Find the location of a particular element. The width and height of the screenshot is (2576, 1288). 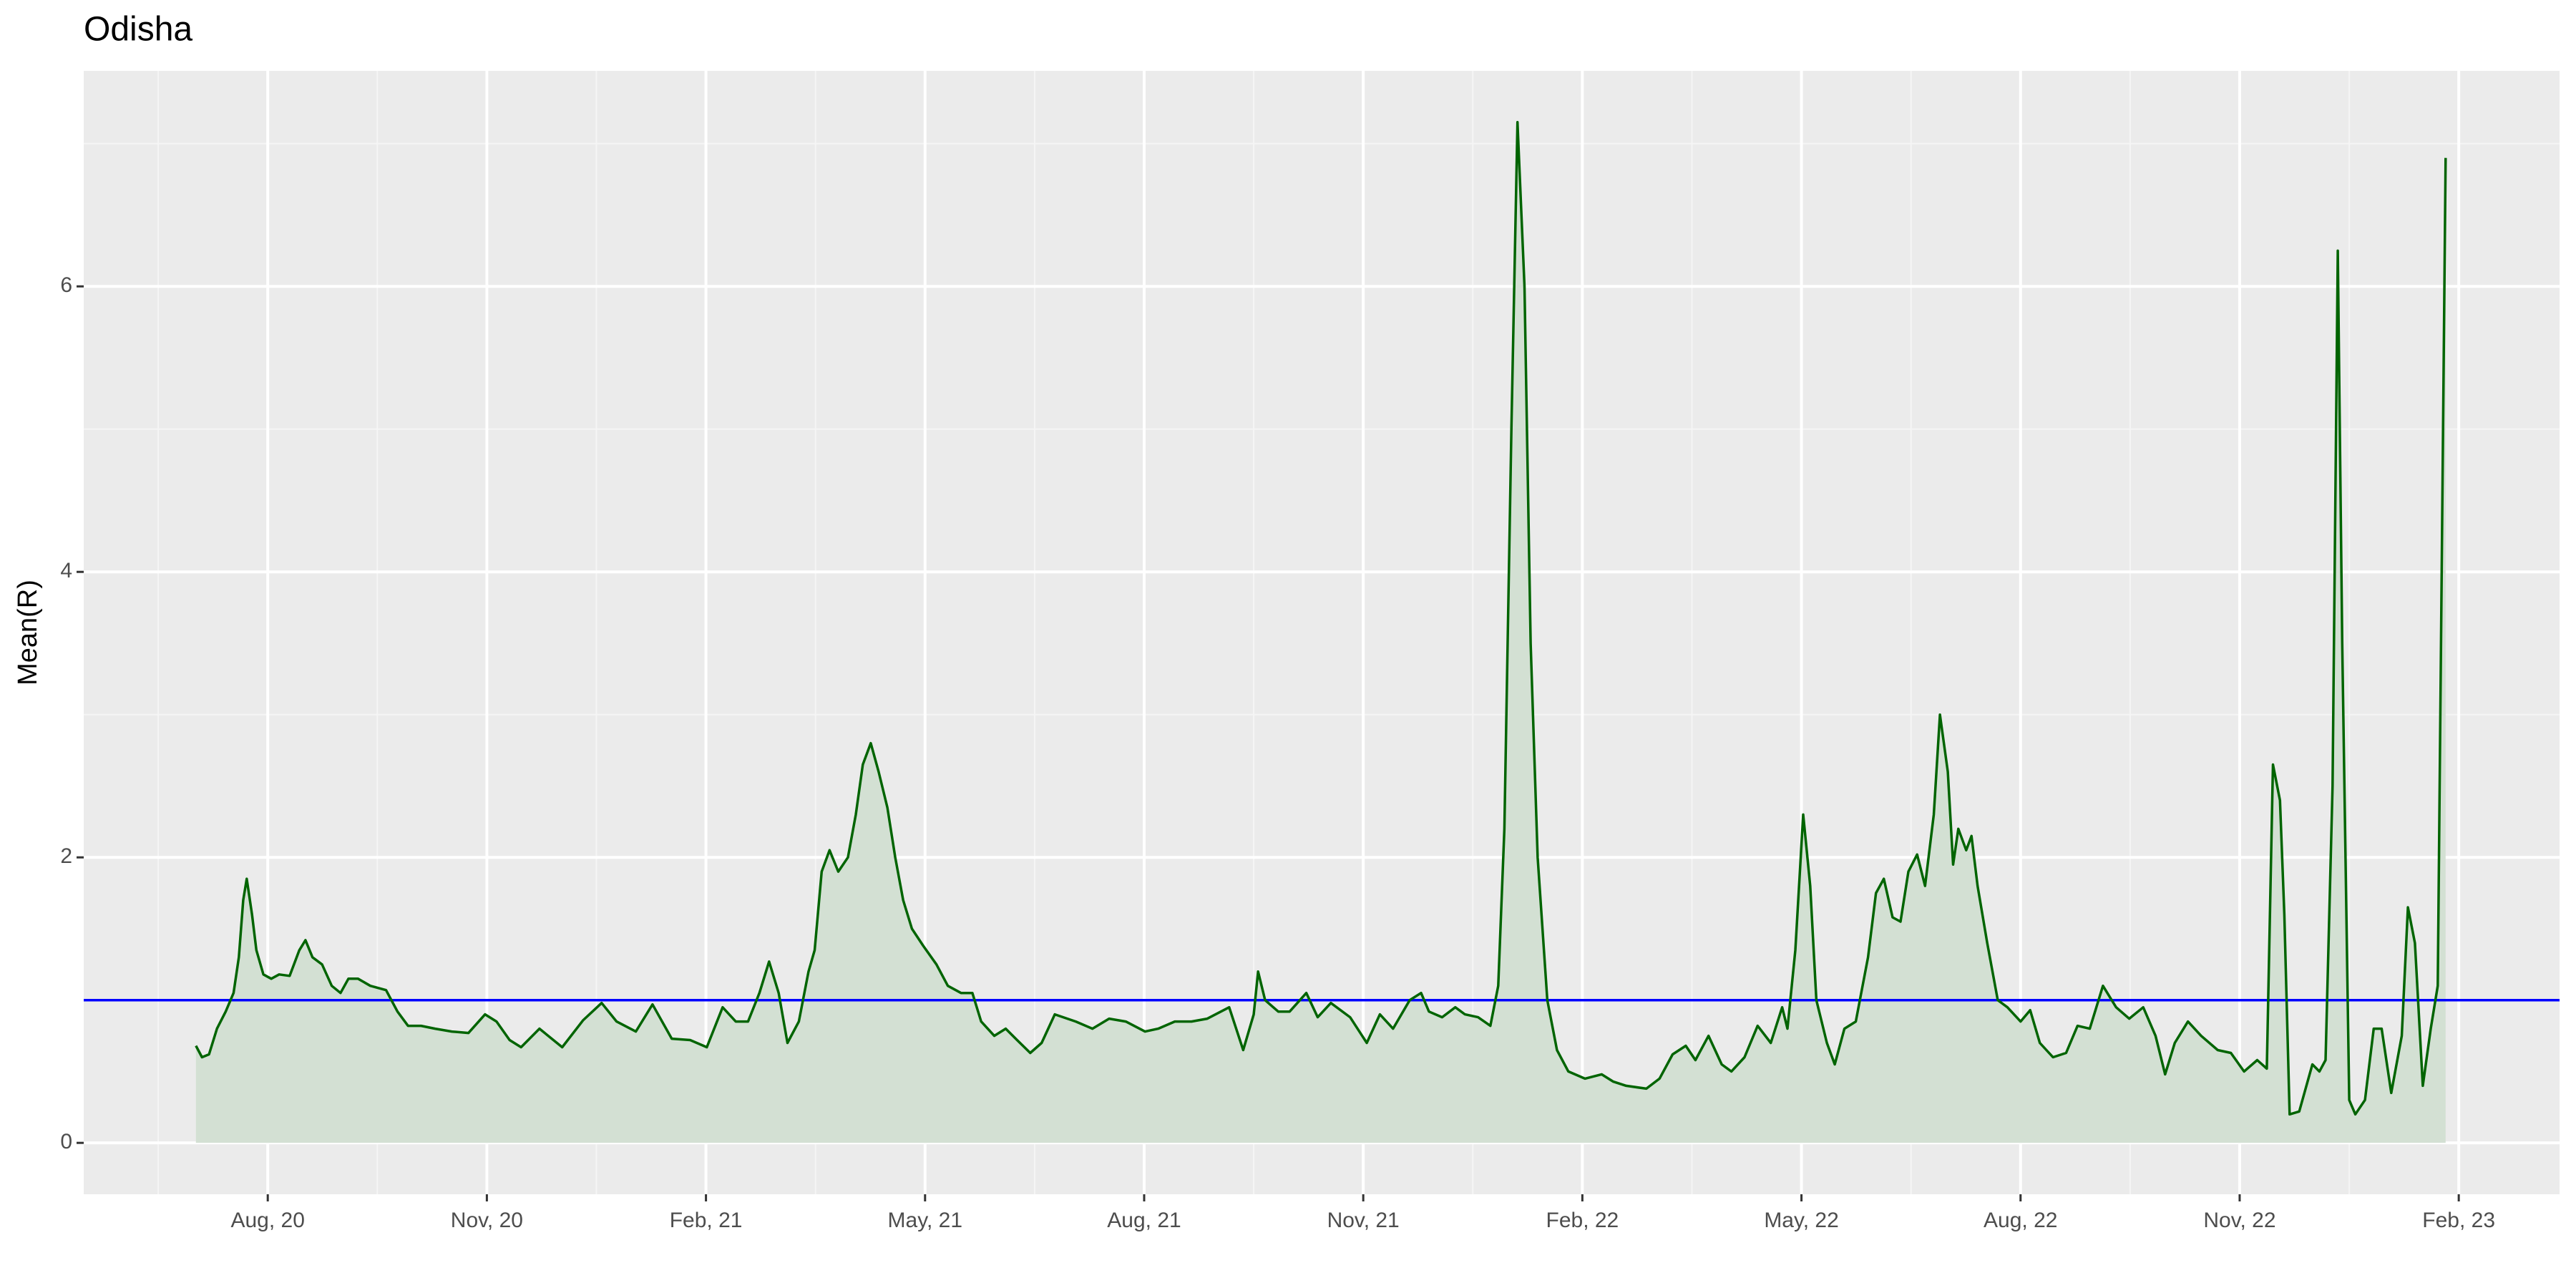

x-tick-label: Feb, 23 is located at coordinates (2458, 1220).